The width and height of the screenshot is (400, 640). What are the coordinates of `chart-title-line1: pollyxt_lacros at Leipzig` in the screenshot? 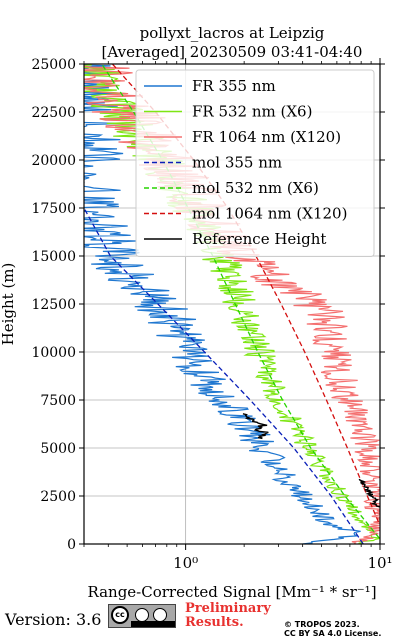 It's located at (232, 33).